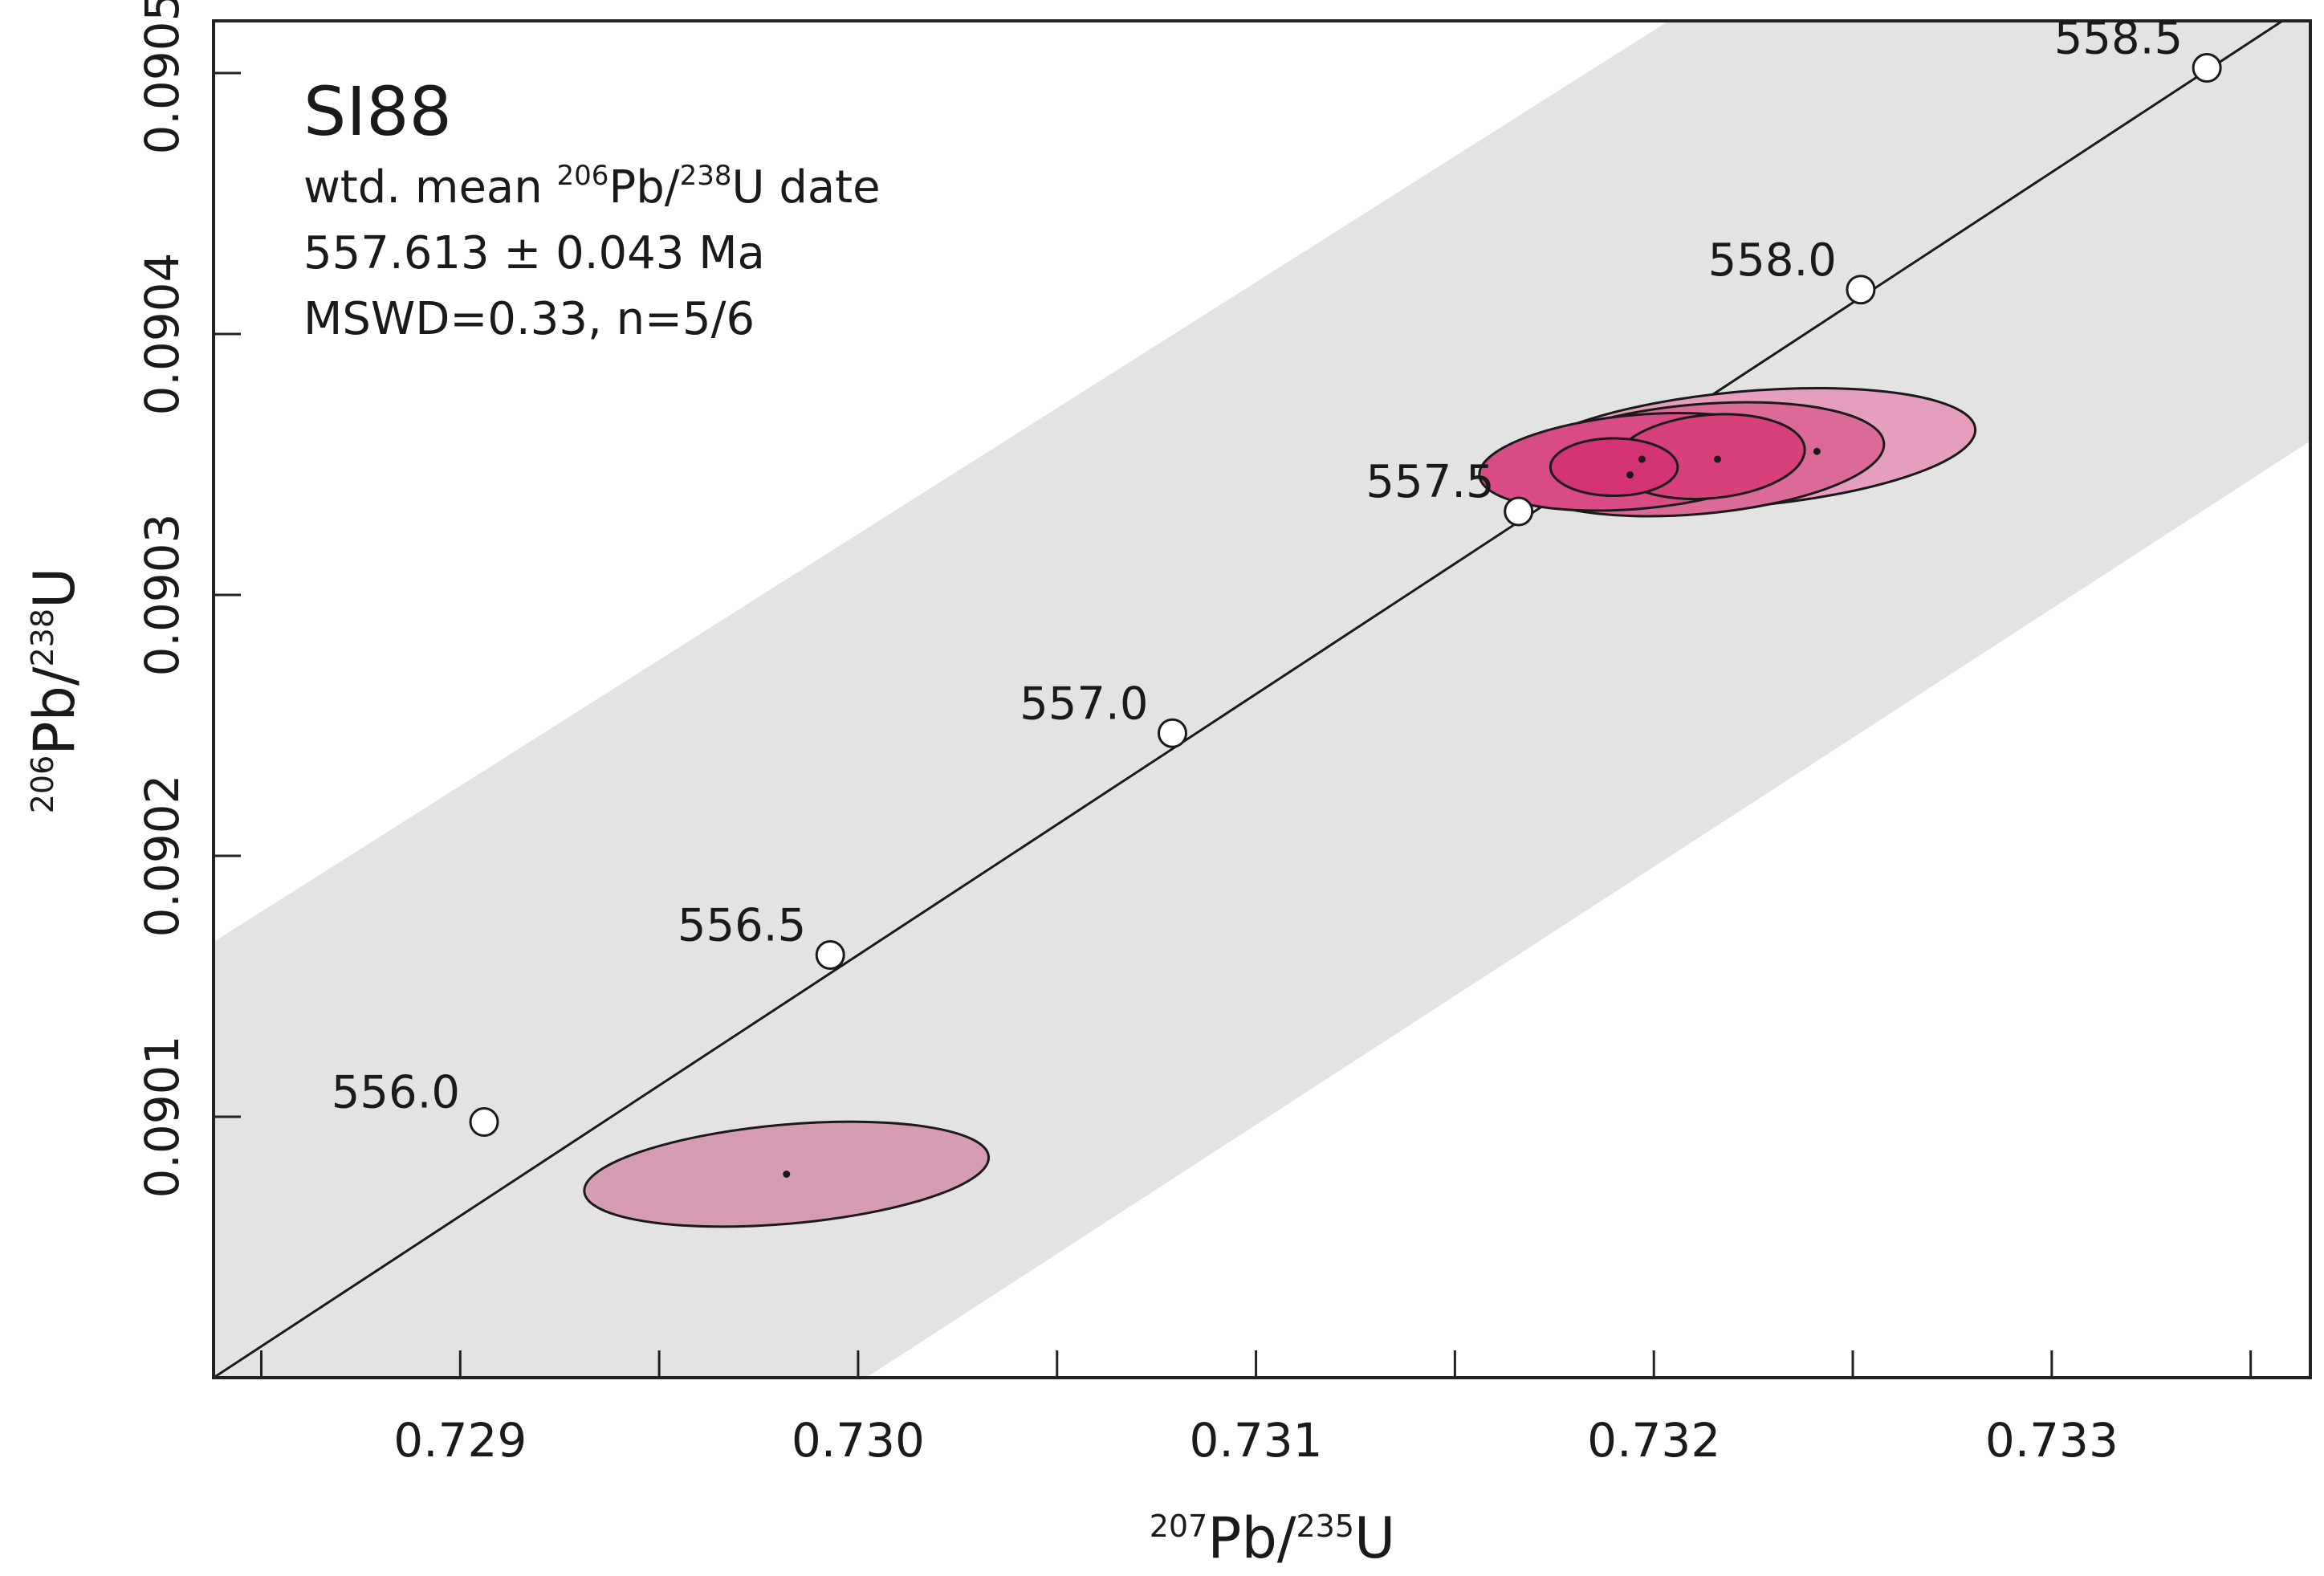 Image resolution: width=2324 pixels, height=1576 pixels. What do you see at coordinates (1772, 260) in the screenshot?
I see `age-label: 558.0` at bounding box center [1772, 260].